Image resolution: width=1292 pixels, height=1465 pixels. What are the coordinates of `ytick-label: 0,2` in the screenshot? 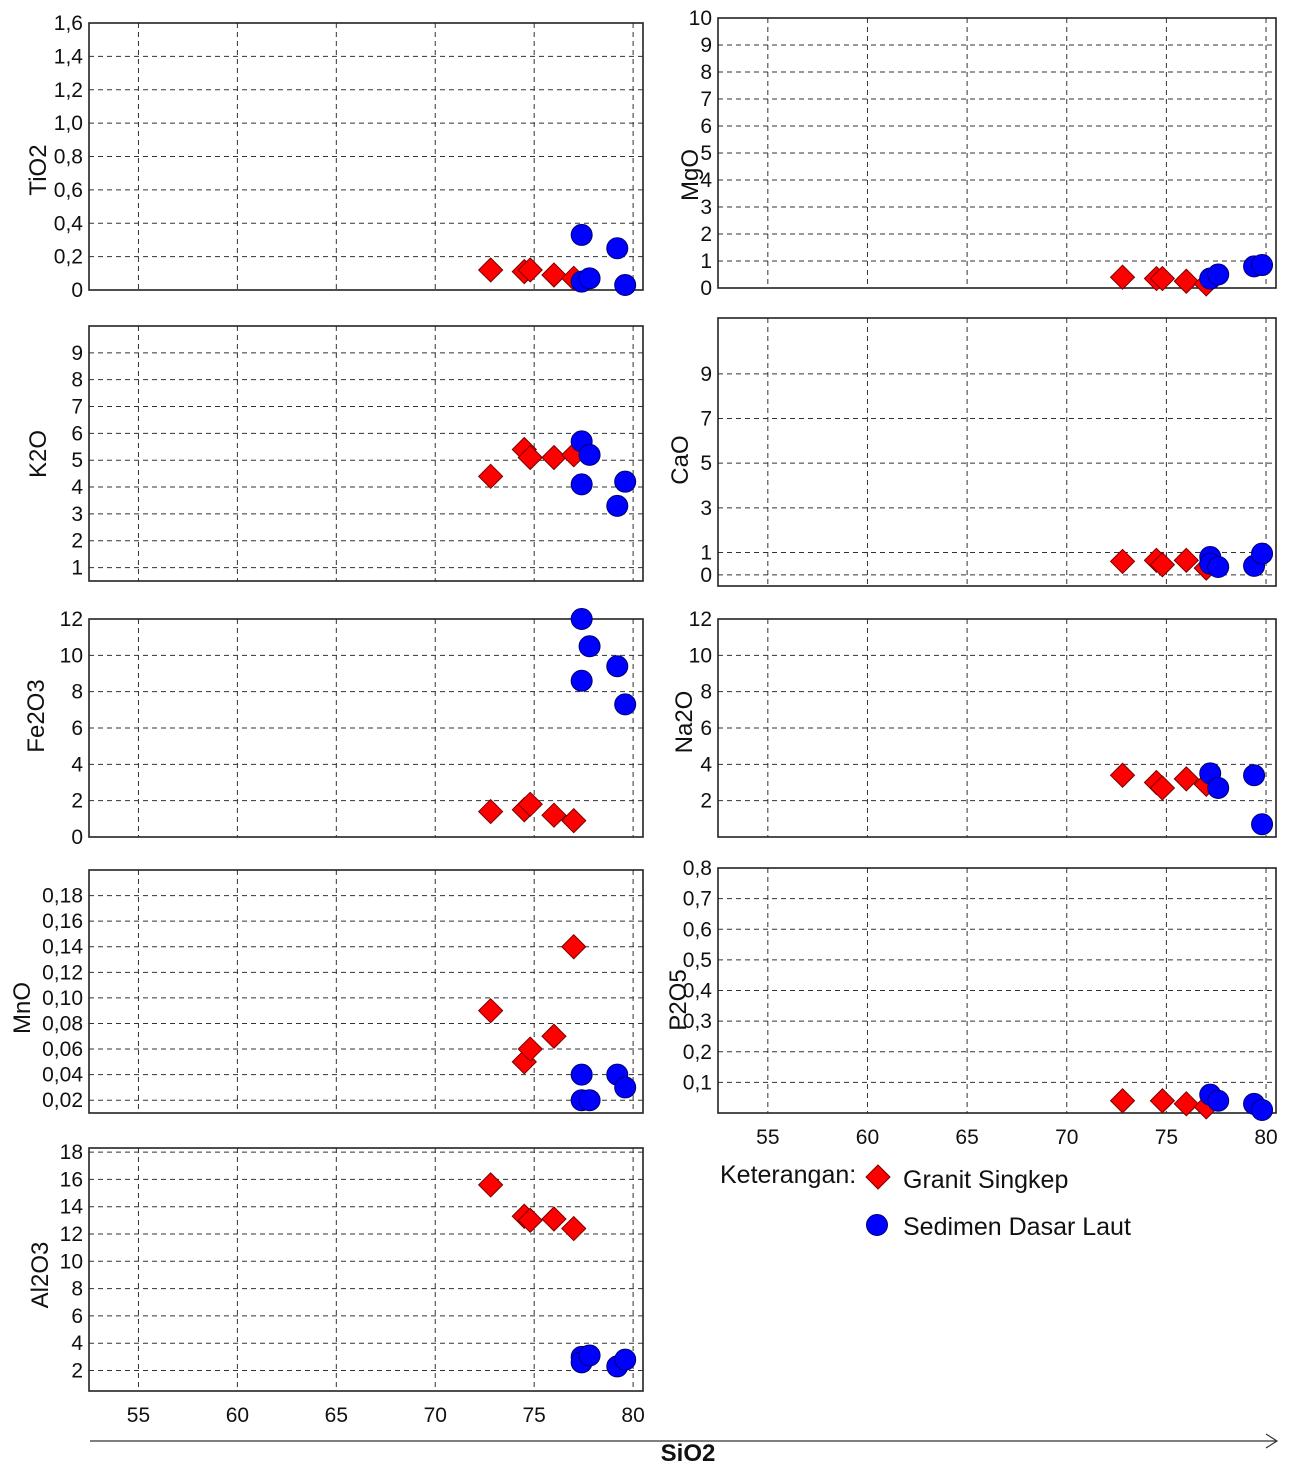 It's located at (68, 257).